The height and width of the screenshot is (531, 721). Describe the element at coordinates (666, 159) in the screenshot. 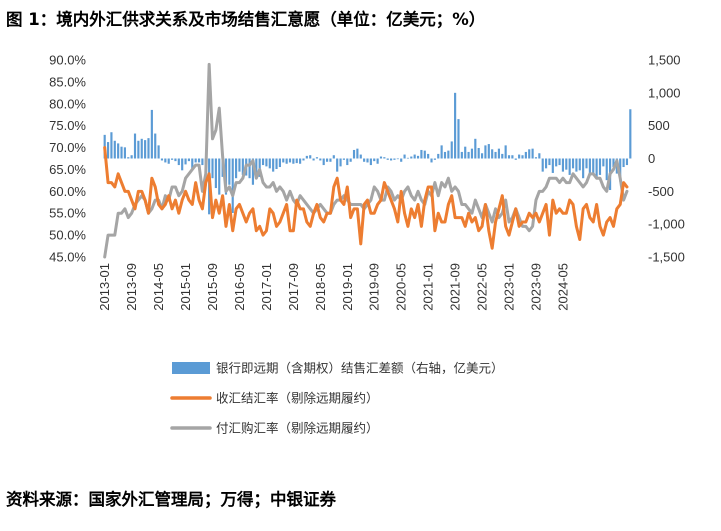

I see `right-axis-ticks: -1,500 -1,000 -500 0 500 1,000 1,500` at that location.